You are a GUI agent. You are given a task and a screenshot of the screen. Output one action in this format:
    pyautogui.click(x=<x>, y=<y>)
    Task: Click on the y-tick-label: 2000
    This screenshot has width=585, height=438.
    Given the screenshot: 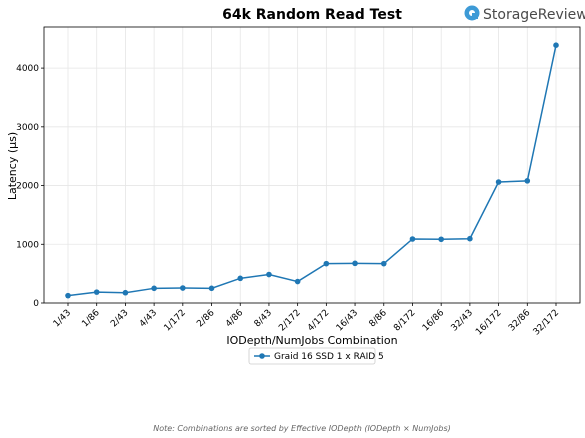 What is the action you would take?
    pyautogui.click(x=27, y=187)
    